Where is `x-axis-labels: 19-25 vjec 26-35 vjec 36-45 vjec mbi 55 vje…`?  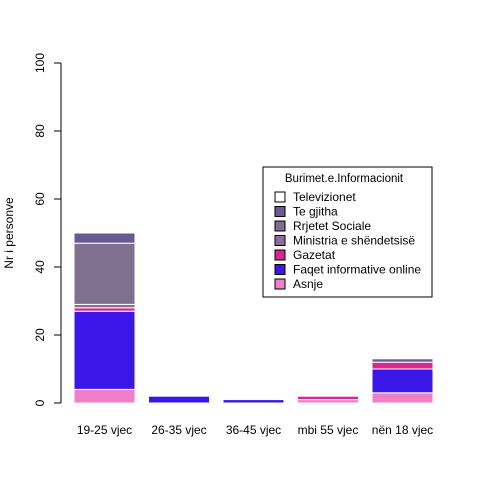
x-axis-labels: 19-25 vjec 26-35 vjec 36-45 vjec mbi 55 vje… is located at coordinates (255, 430).